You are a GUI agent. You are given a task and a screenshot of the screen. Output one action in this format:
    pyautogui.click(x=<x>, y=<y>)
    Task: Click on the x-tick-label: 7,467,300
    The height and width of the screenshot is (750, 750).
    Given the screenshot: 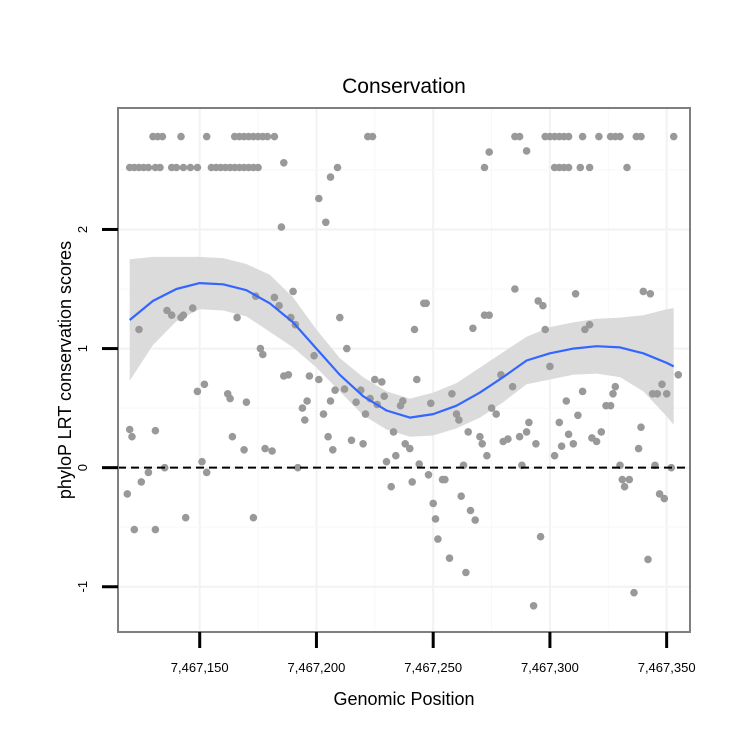 What is the action you would take?
    pyautogui.click(x=550, y=667)
    